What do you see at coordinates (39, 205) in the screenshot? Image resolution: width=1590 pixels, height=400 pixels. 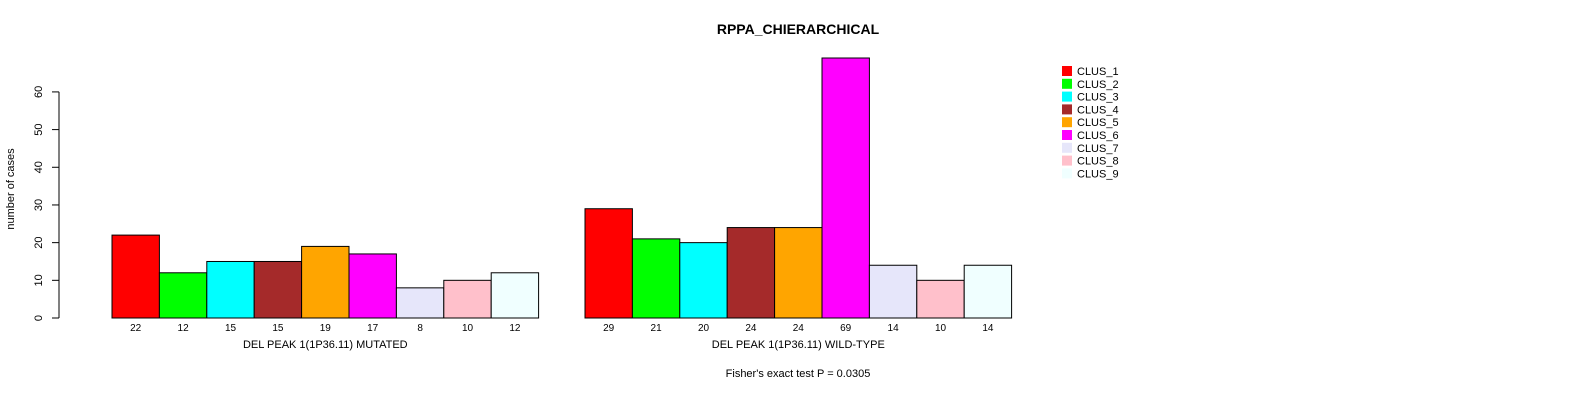 I see `y-tick-label: 30` at bounding box center [39, 205].